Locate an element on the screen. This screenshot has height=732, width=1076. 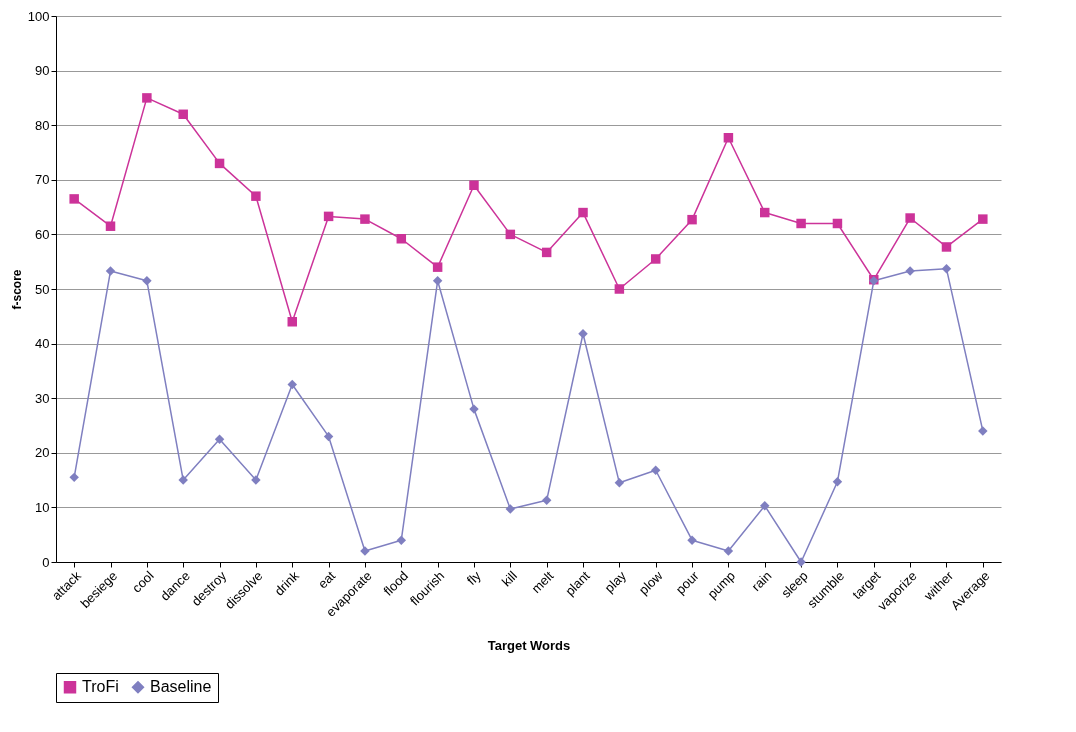
legend-label: TroFi is located at coordinates (100, 687).